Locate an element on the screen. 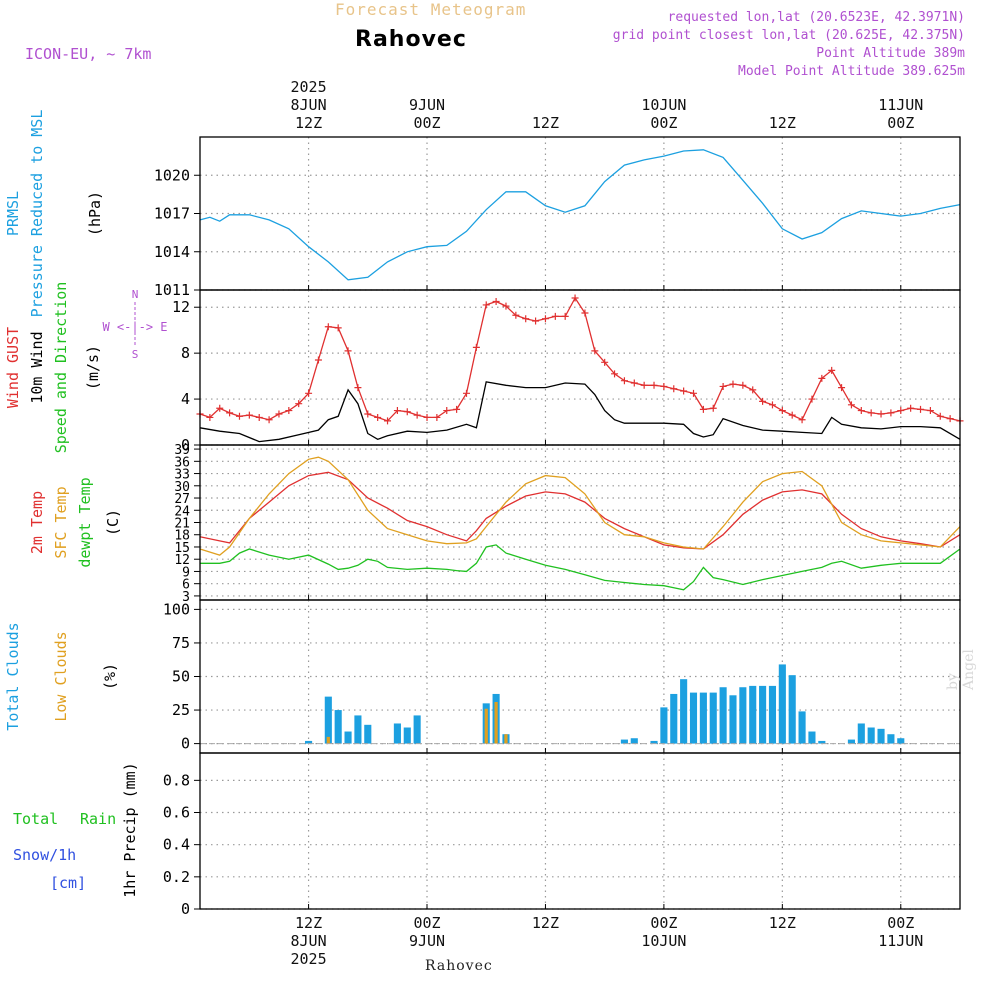 This screenshot has width=1000, height=1000. pressure-axis-label: Pressure Reduced to MSL is located at coordinates (37, 214).